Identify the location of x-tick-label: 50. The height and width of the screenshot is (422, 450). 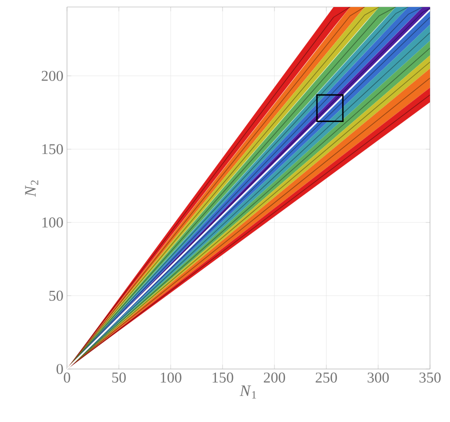
(119, 377).